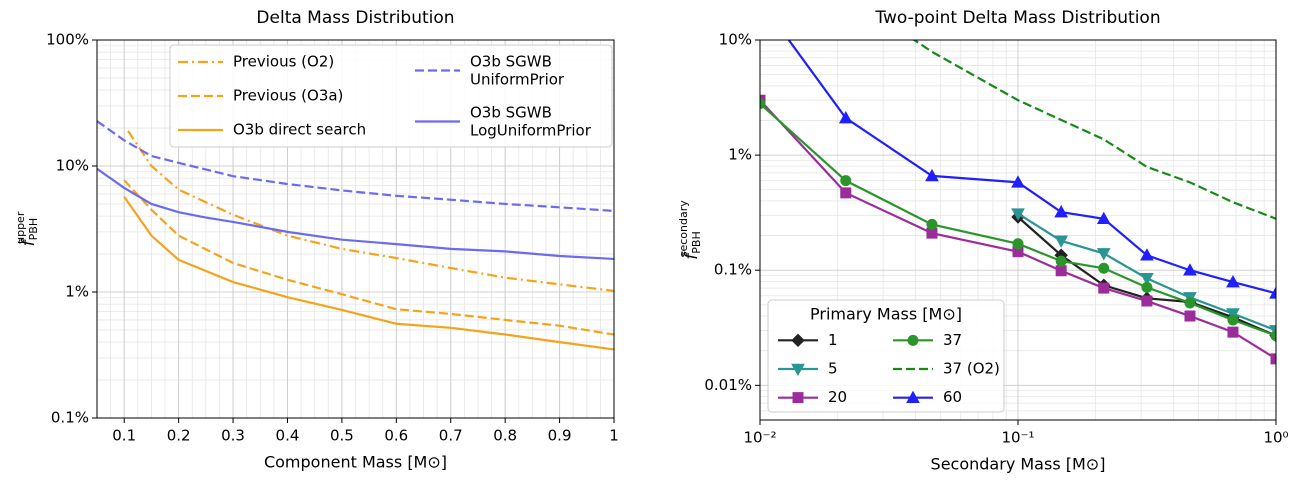 The image size is (1298, 487). I want to click on y-axis-label: f̃PBHupper, so click(27, 228).